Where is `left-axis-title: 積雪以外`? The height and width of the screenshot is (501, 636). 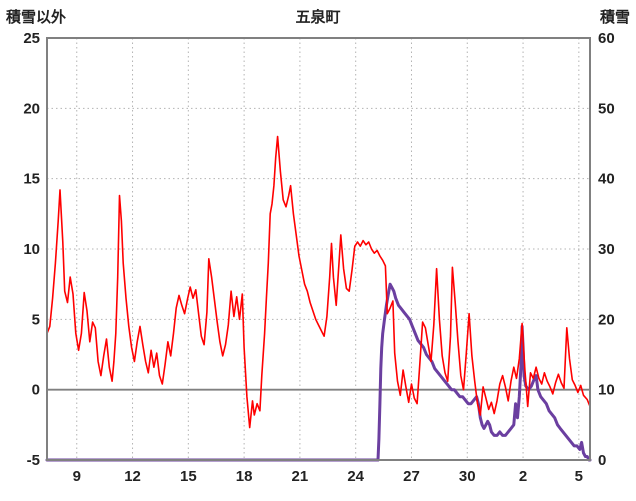
left-axis-title: 積雪以外 is located at coordinates (36, 17).